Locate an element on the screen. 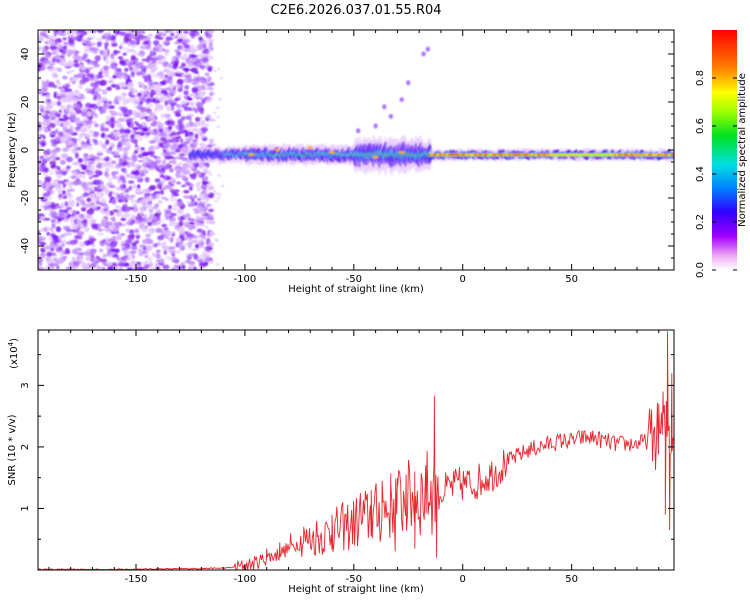 The width and height of the screenshot is (750, 600). spectrogram-y-tick-label: 20 is located at coordinates (25, 102).